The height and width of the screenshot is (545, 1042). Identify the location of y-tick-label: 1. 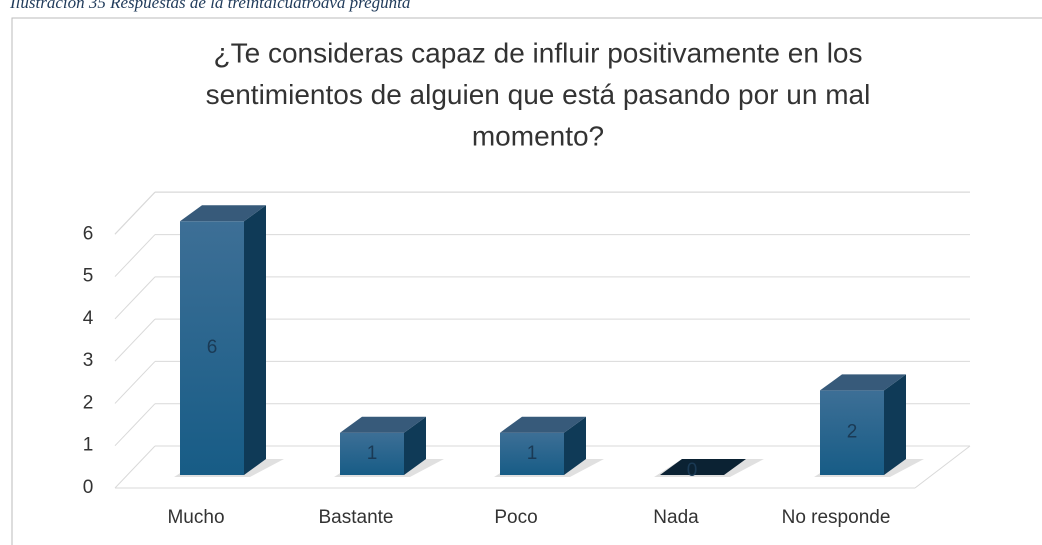
(88, 445).